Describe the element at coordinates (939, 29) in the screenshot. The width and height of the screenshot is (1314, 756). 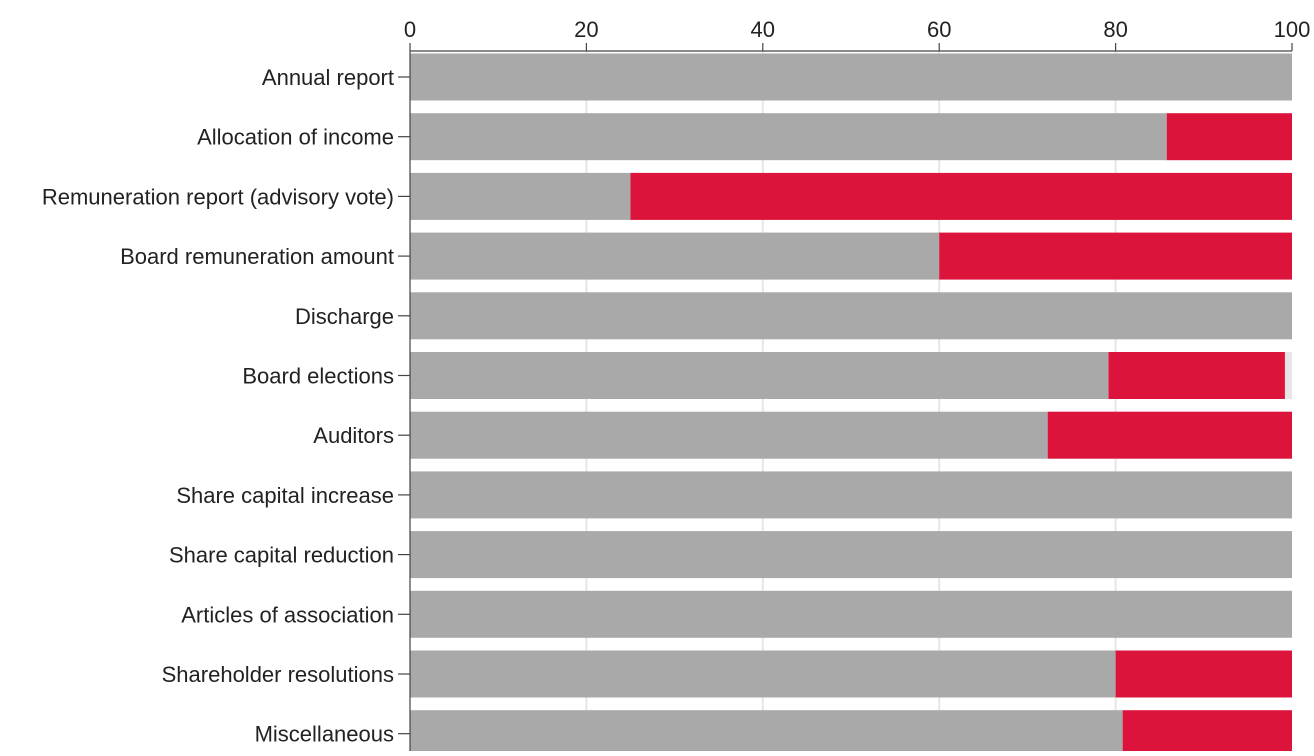
I see `x-tick-label: 60` at that location.